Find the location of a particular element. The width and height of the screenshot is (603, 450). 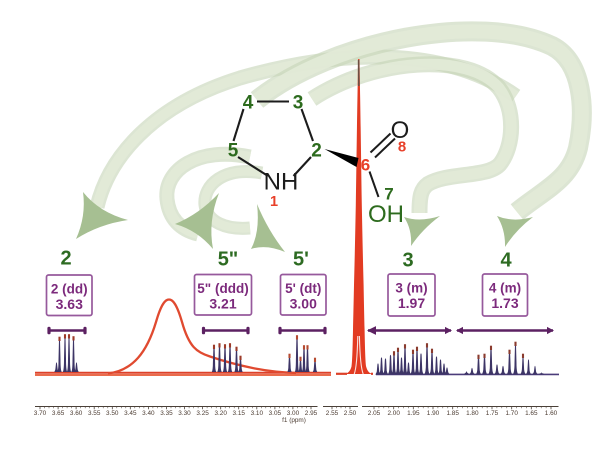

svg-text: 3.35 is located at coordinates (166, 413).